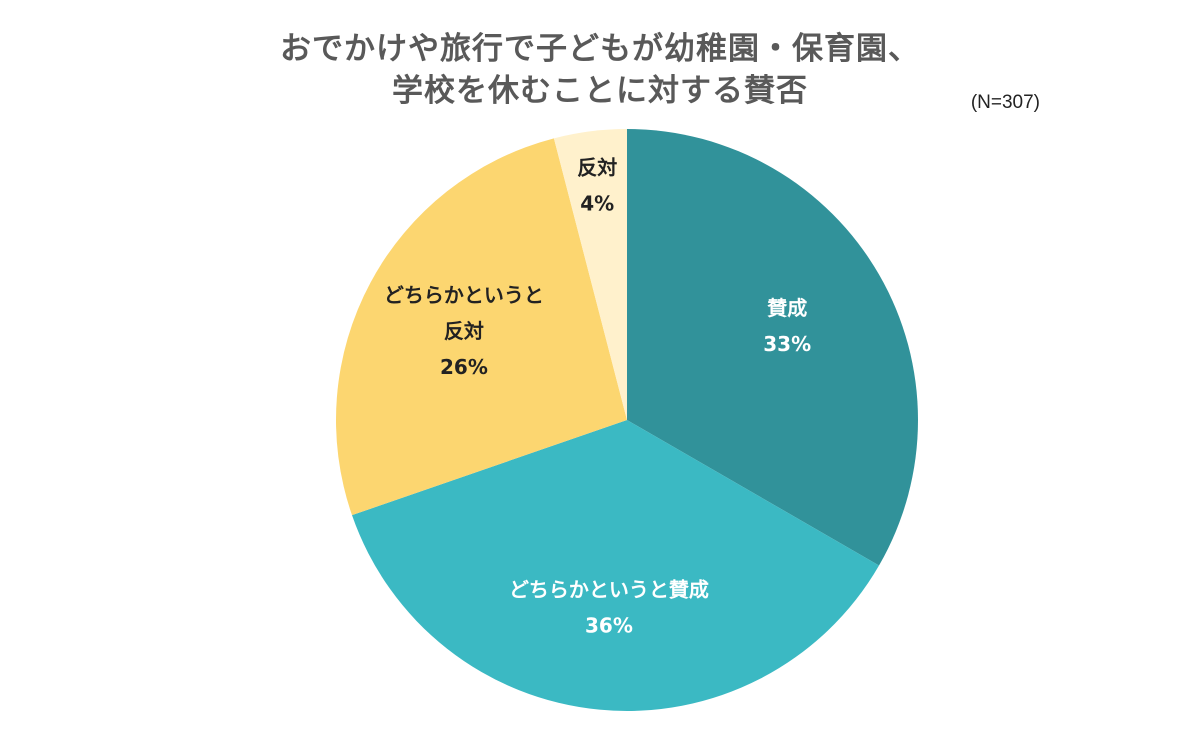  Describe the element at coordinates (787, 308) in the screenshot. I see `slice-category-label-0-0: 賛成` at that location.